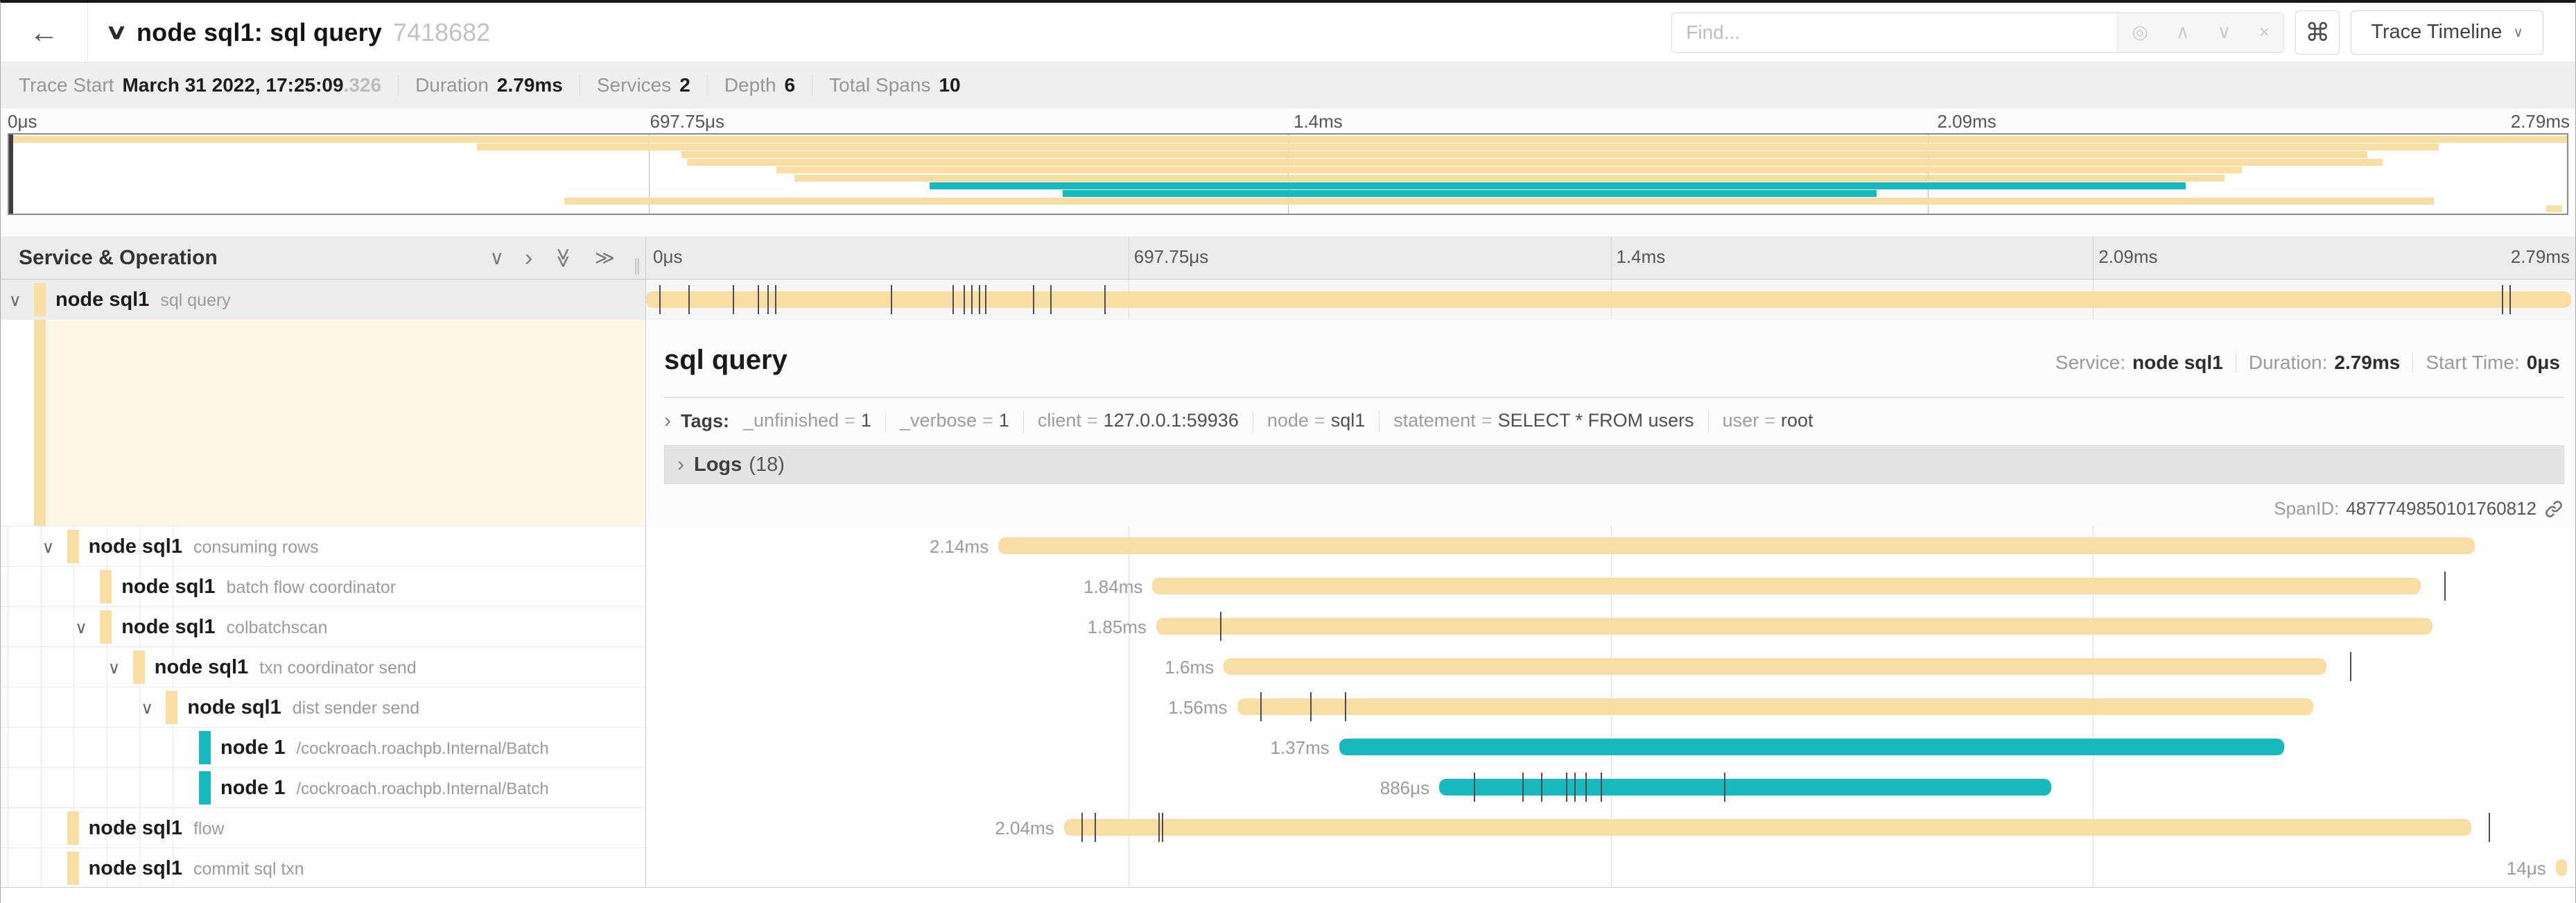 The height and width of the screenshot is (903, 2576). What do you see at coordinates (323, 626) in the screenshot?
I see `span-row-colbatchscan: ∨ node sql1 colbatchscan` at bounding box center [323, 626].